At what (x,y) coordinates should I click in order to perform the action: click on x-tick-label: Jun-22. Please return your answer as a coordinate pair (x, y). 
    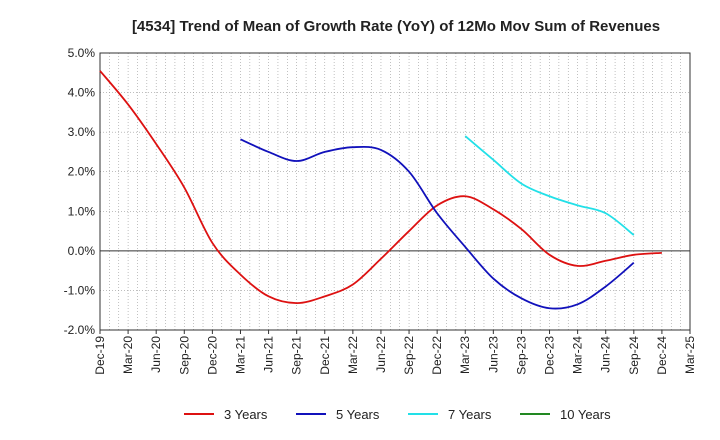
    Looking at the image, I should click on (381, 354).